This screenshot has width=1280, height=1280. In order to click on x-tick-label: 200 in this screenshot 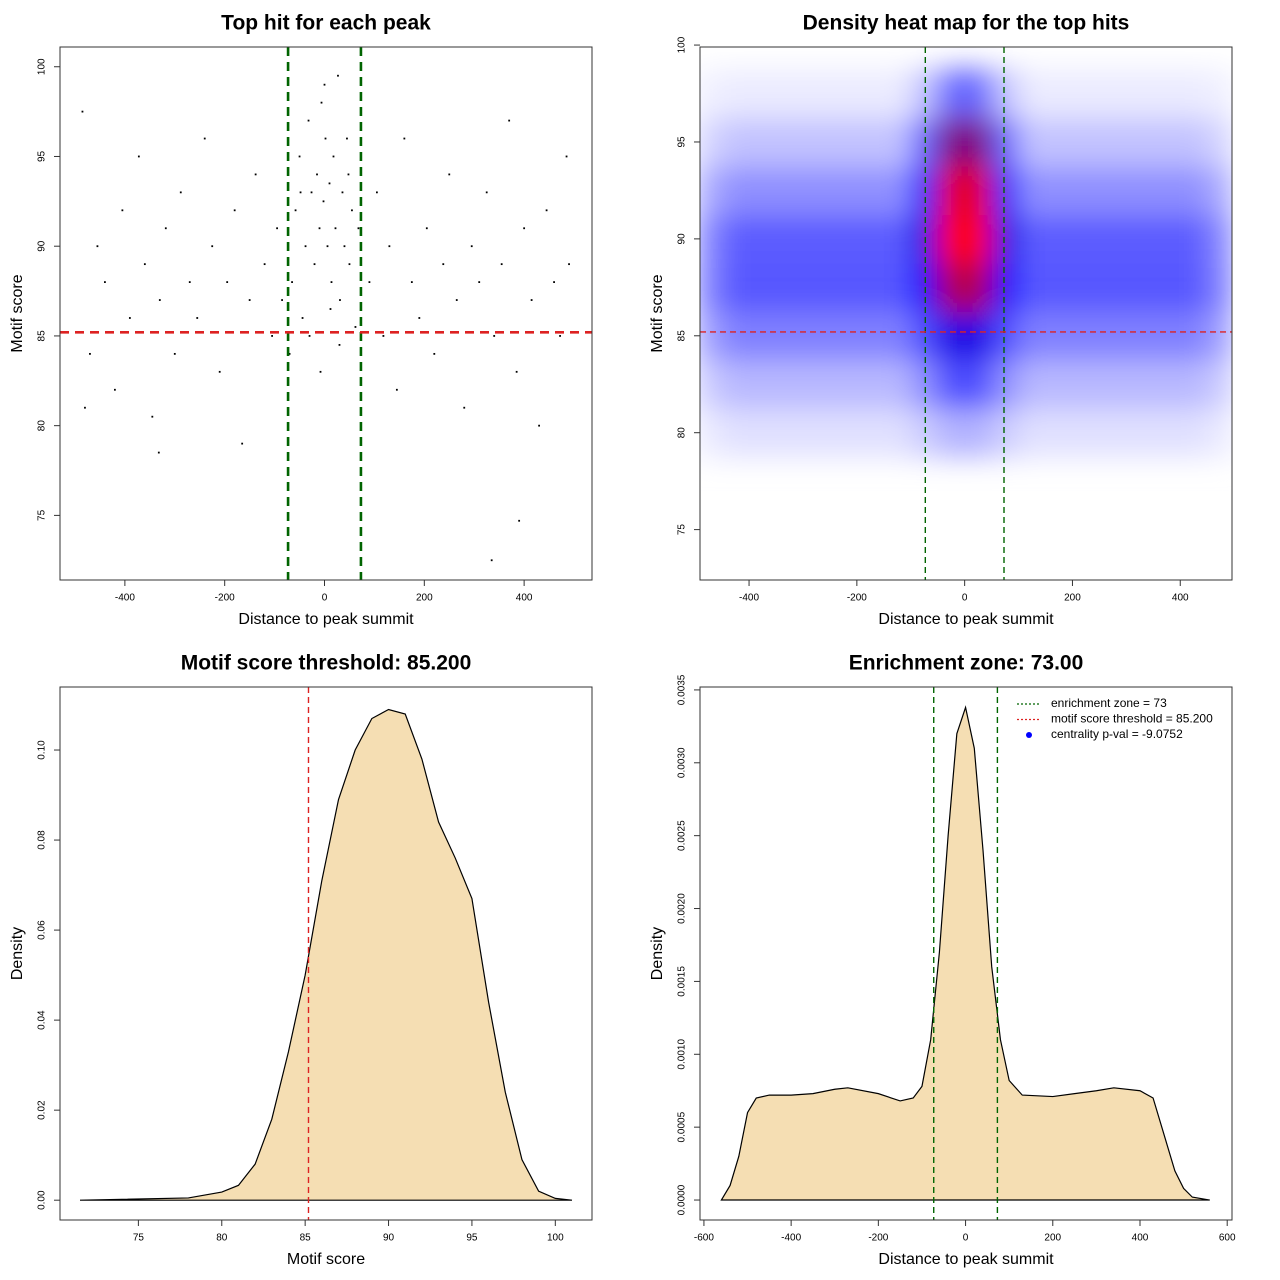, I will do `click(1072, 598)`.